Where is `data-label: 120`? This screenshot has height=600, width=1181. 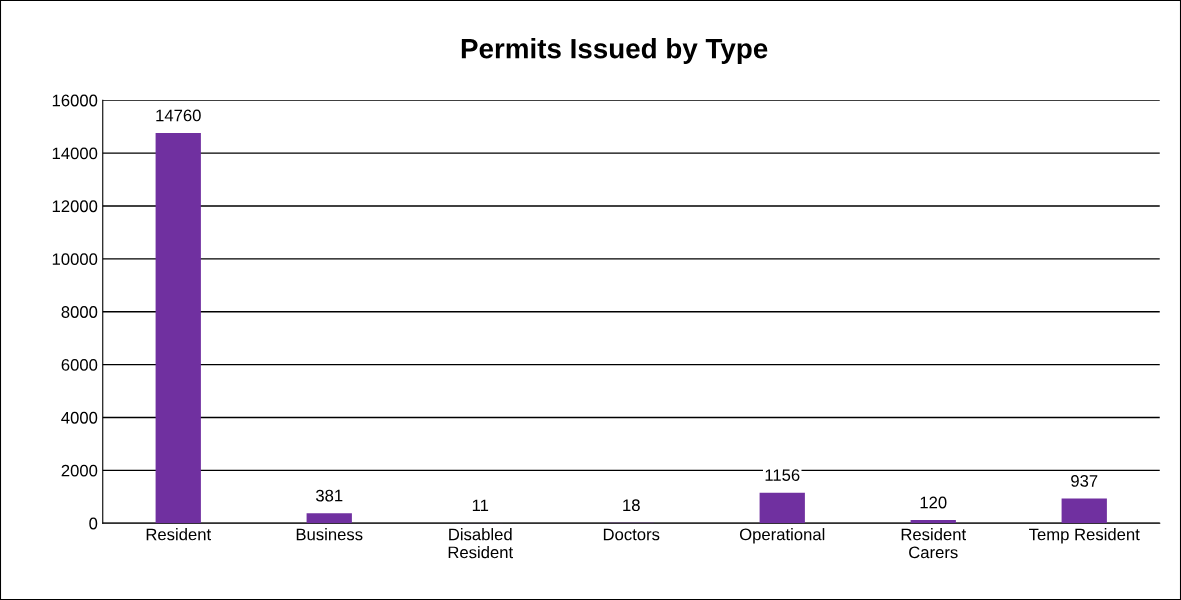
data-label: 120 is located at coordinates (933, 502).